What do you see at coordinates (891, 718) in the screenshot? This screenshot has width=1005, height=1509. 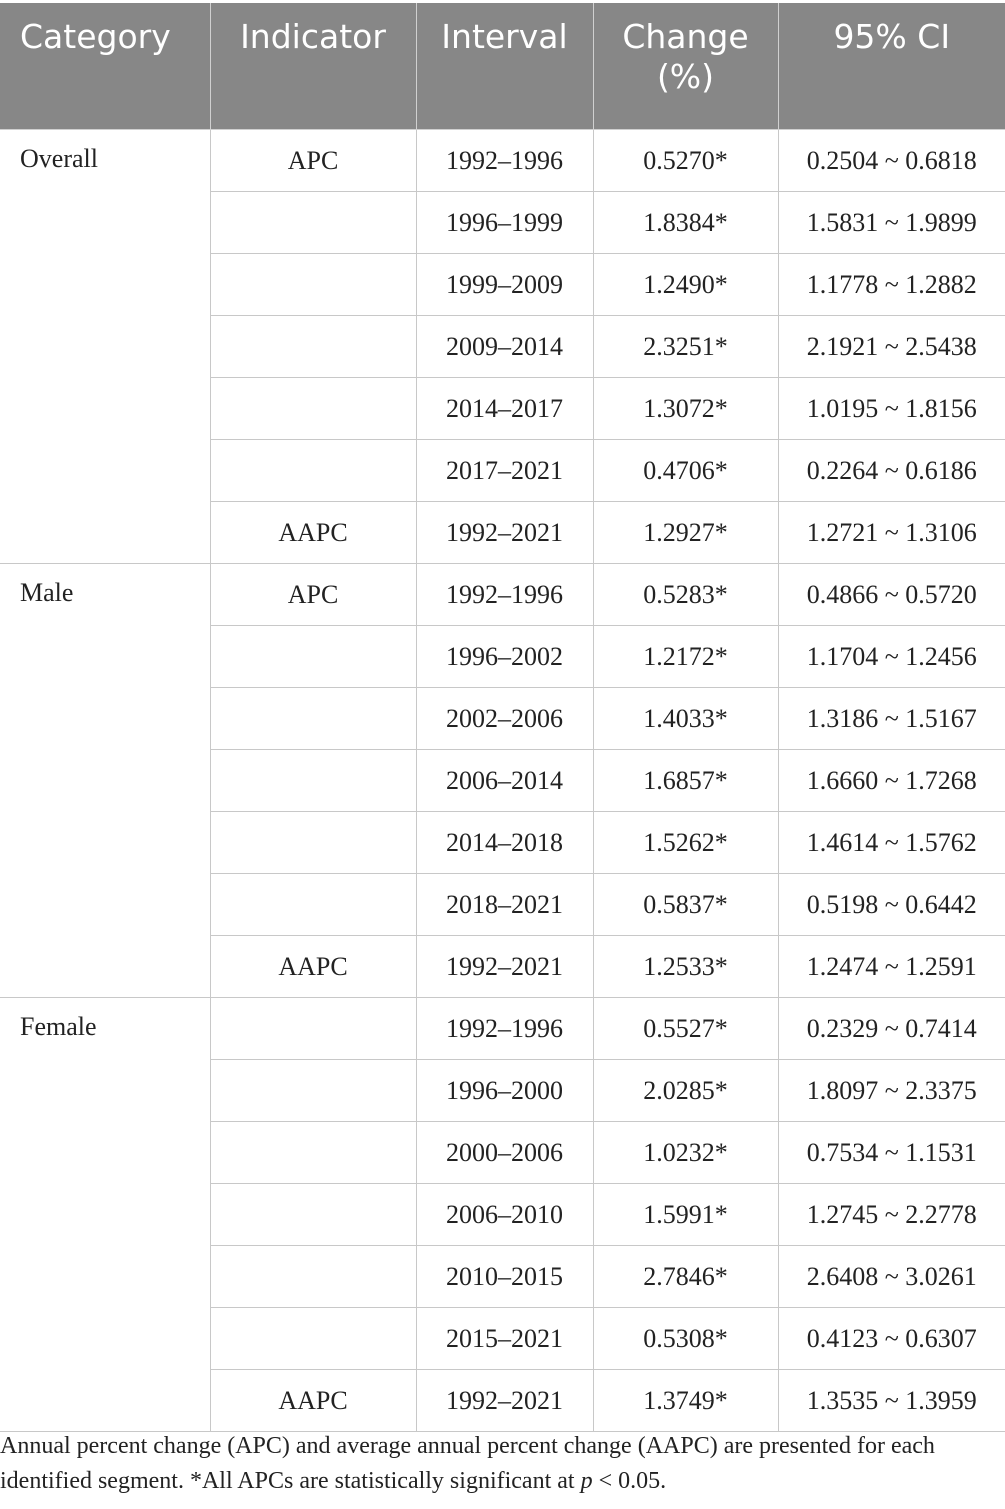 I see `ci-cell: 1.3186 ~ 1.5167` at bounding box center [891, 718].